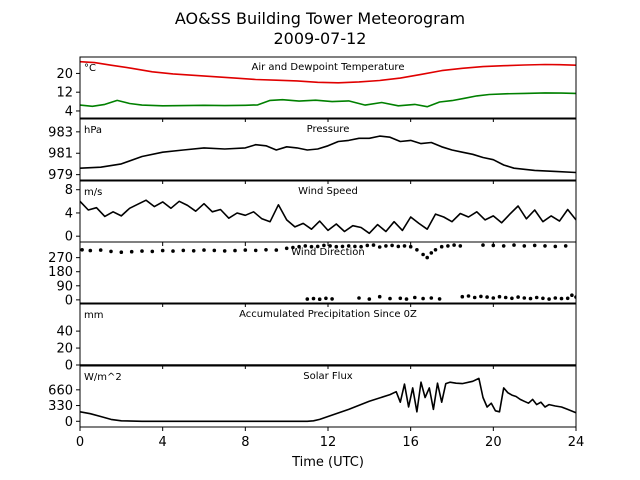 This screenshot has width=640, height=480. Describe the element at coordinates (69, 300) in the screenshot. I see `y-tick-label: 0` at that location.